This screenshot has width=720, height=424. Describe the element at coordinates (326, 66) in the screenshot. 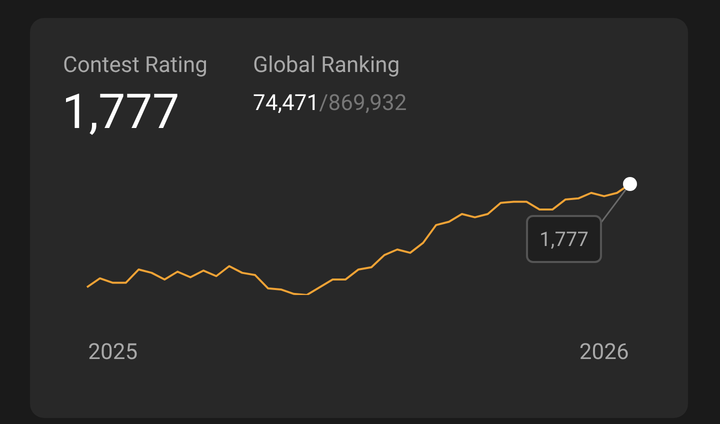

I see `text: Global Ranking` at that location.